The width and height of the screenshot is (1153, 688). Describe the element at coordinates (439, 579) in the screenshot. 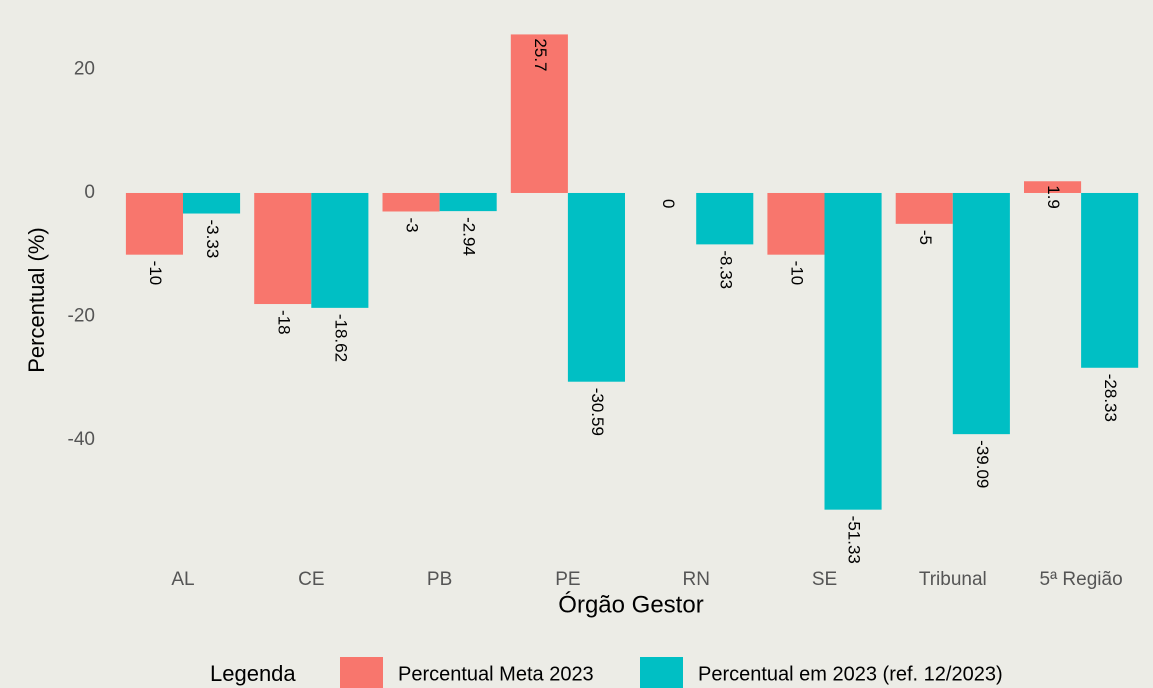

I see `x-tick-label: PB` at that location.